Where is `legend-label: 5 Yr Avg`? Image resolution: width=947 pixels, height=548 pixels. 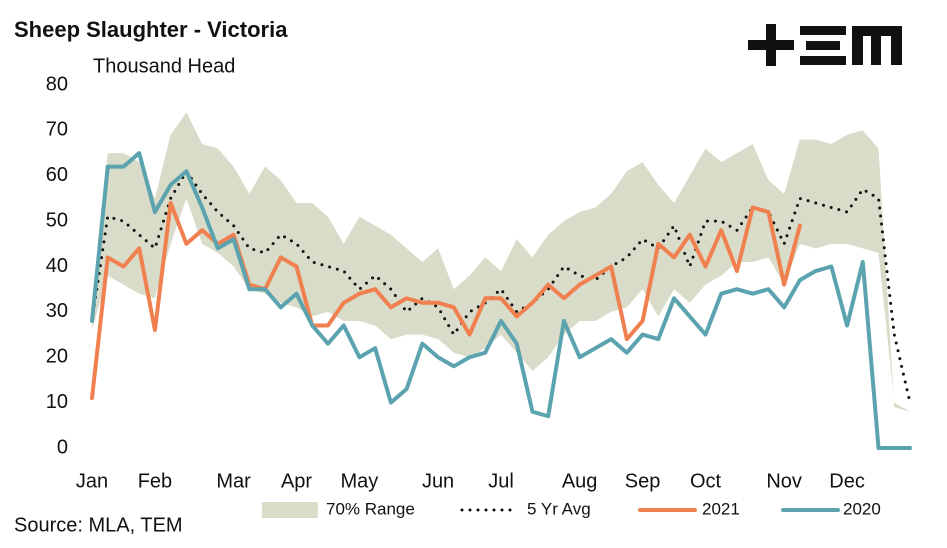 legend-label: 5 Yr Avg is located at coordinates (559, 508).